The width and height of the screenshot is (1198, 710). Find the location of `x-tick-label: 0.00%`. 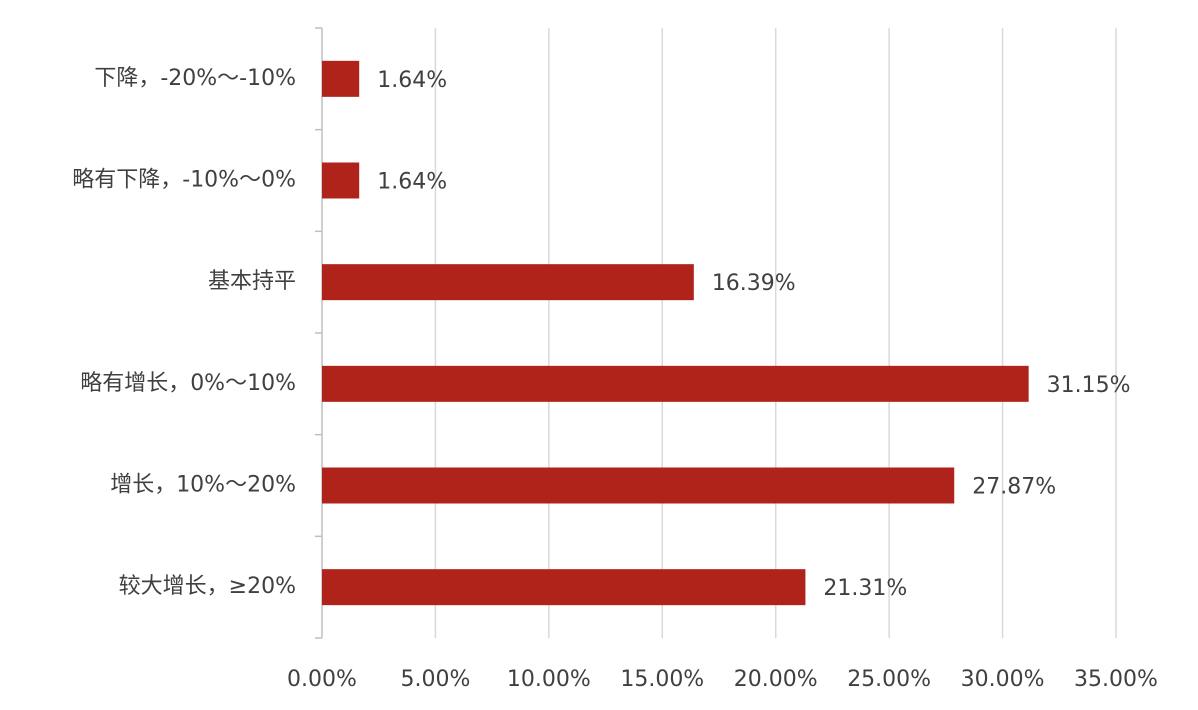

x-tick-label: 0.00% is located at coordinates (322, 679).